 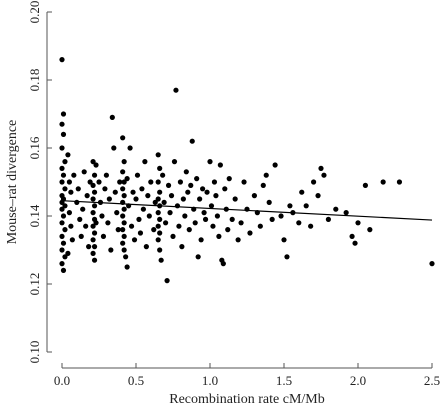 What do you see at coordinates (247, 210) in the screenshot?
I see `trend-line` at bounding box center [247, 210].